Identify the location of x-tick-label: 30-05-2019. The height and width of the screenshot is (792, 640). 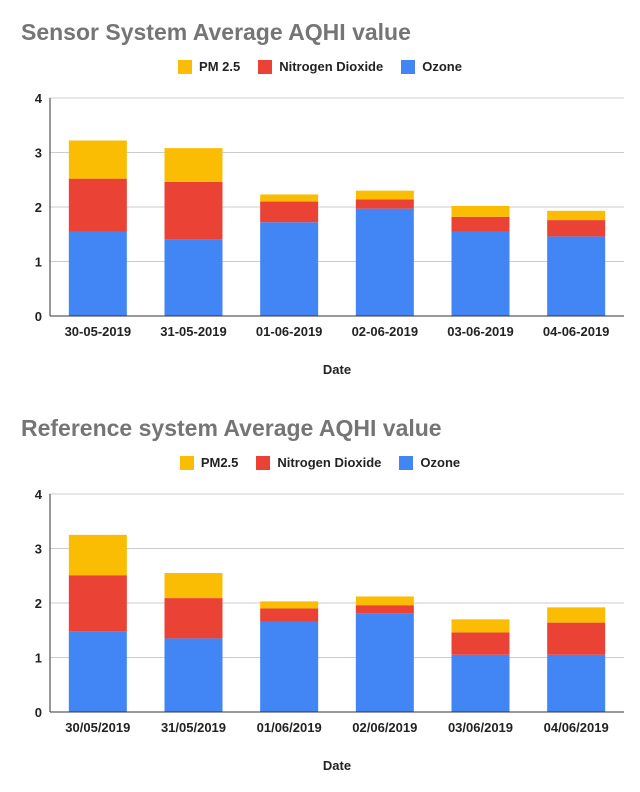
(98, 331).